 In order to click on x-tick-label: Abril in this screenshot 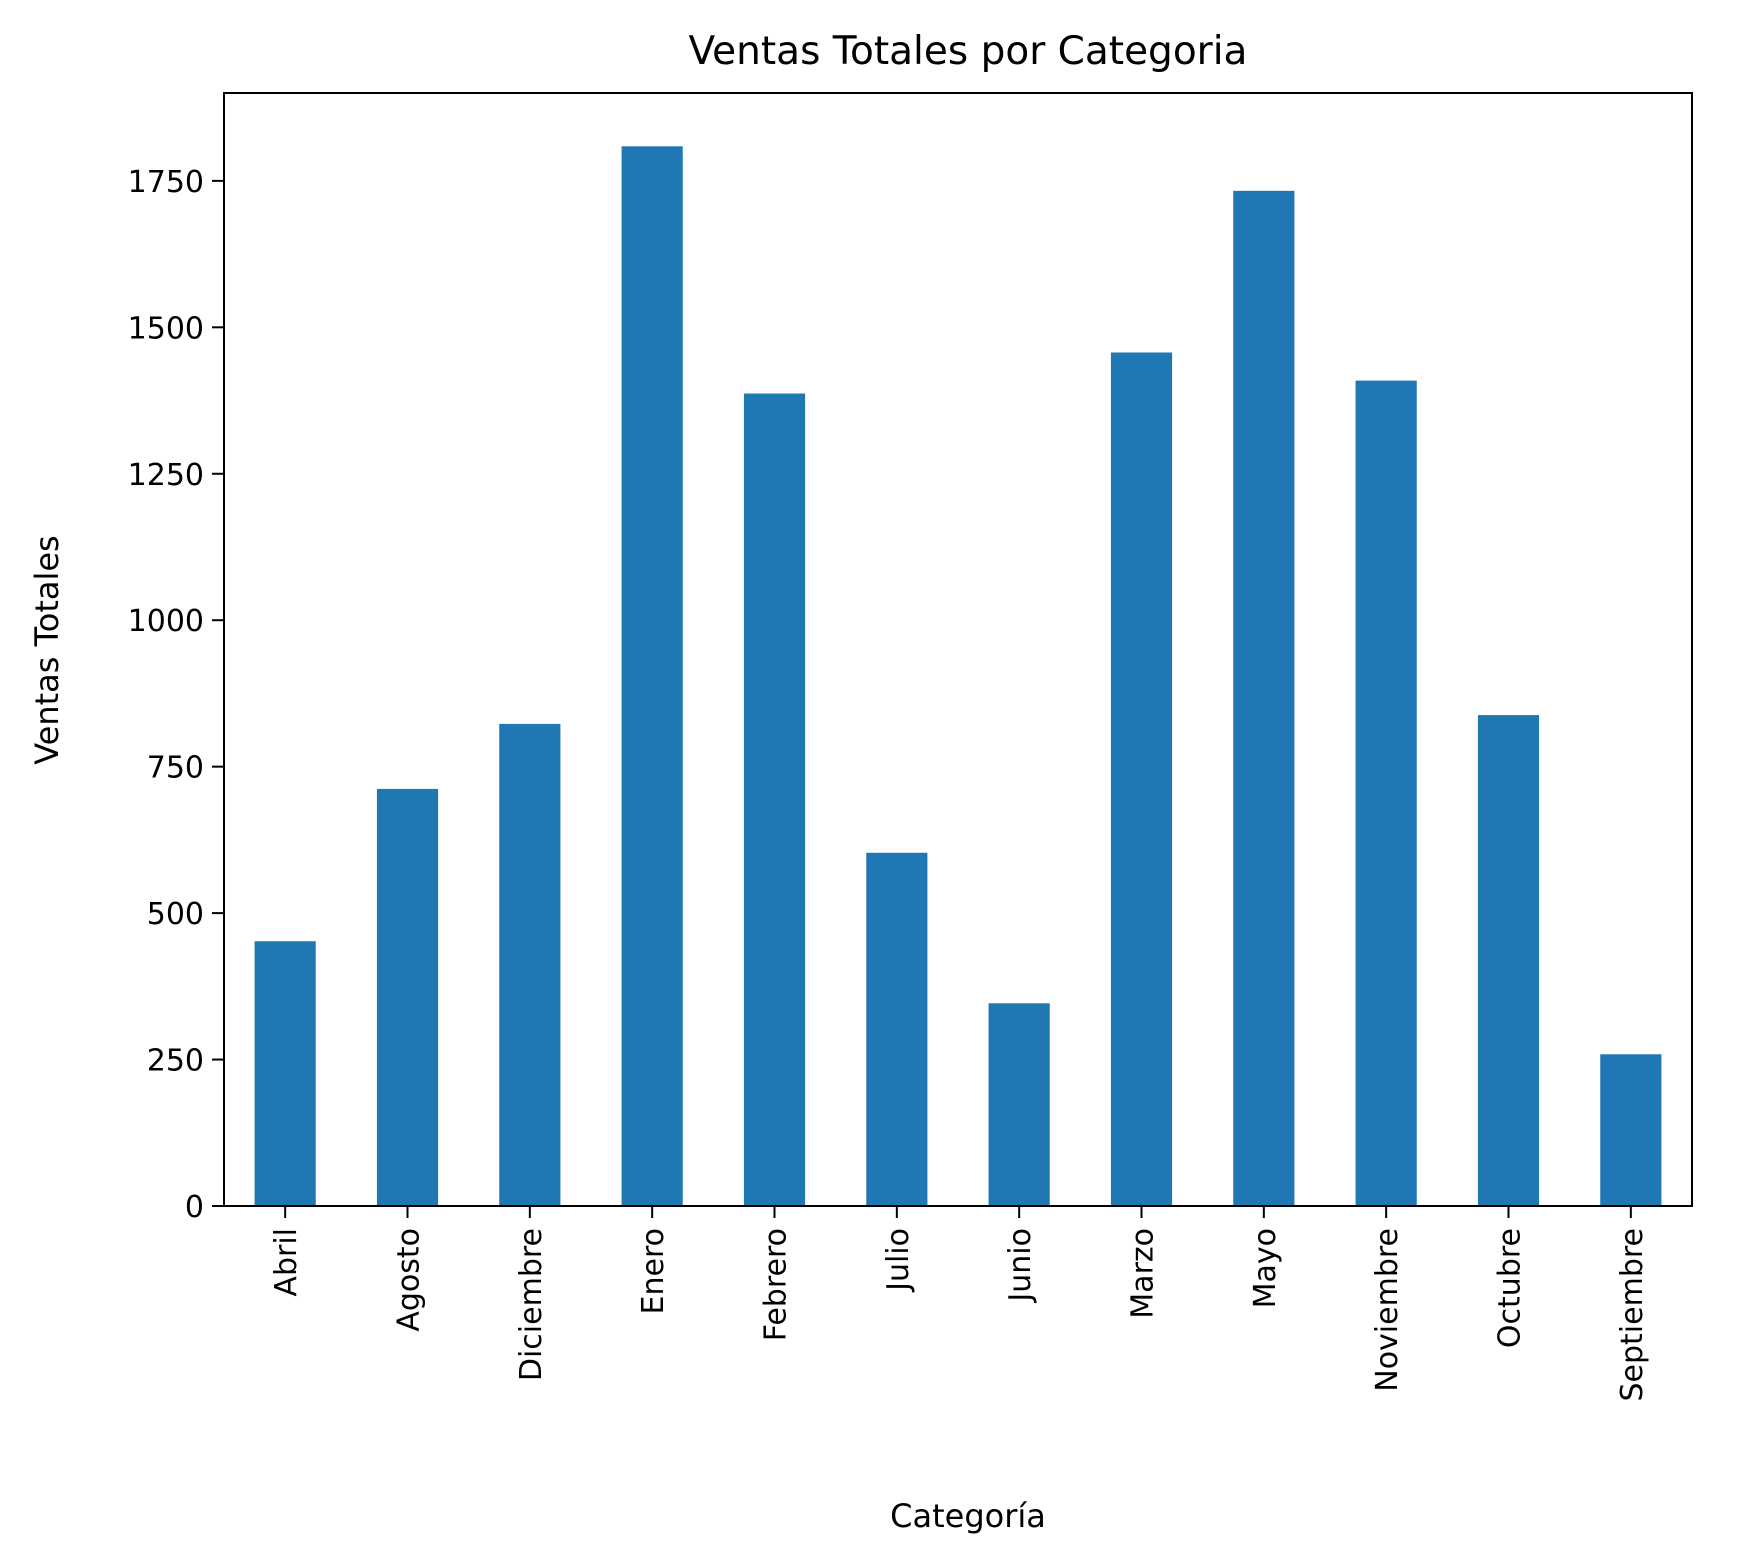, I will do `click(286, 1262)`.